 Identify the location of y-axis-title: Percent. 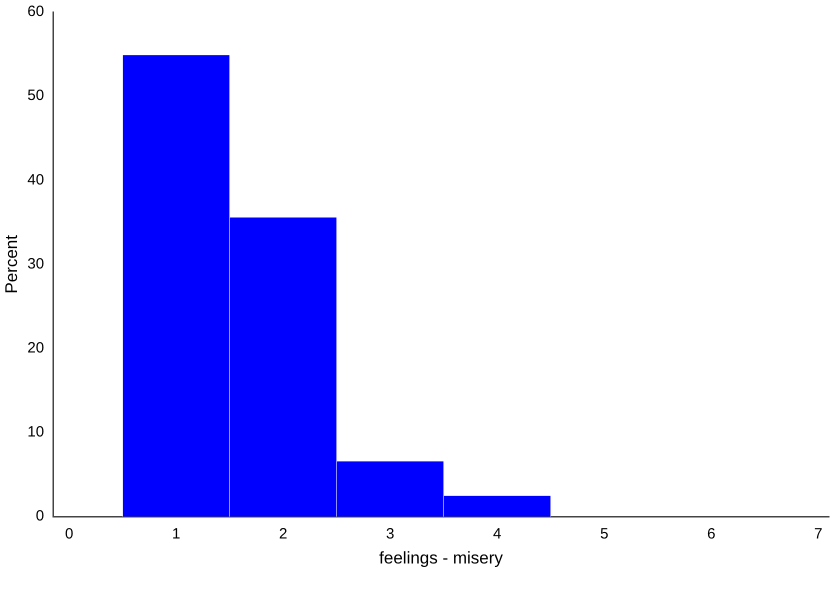
(11, 264).